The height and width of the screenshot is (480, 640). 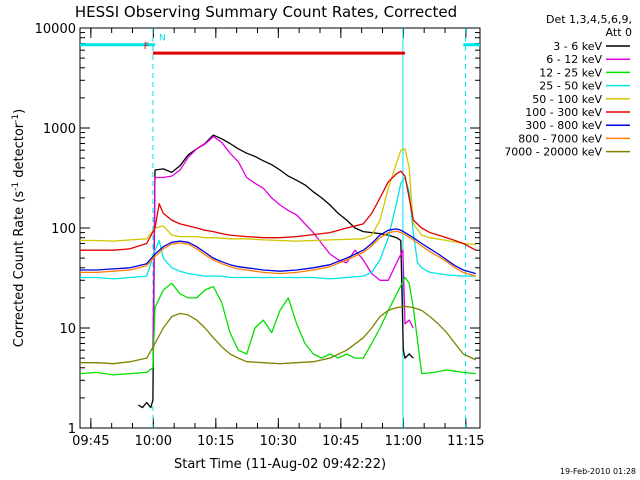 I want to click on flag-label: F, so click(x=146, y=47).